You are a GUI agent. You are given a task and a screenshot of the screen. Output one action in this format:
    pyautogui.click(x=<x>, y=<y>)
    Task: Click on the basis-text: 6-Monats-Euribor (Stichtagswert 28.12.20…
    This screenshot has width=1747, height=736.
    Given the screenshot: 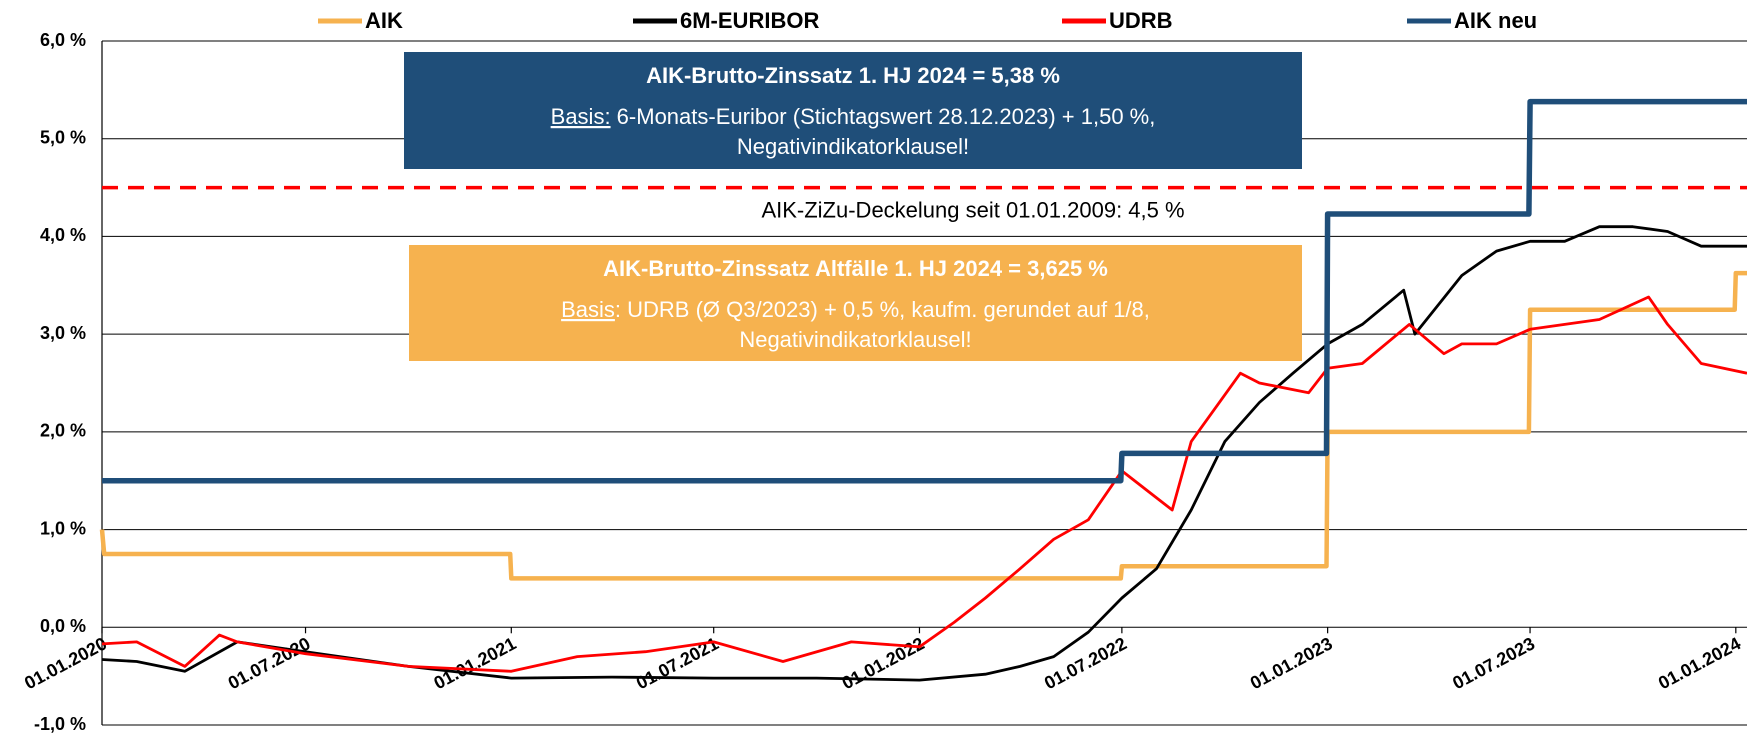 What is the action you would take?
    pyautogui.click(x=883, y=116)
    